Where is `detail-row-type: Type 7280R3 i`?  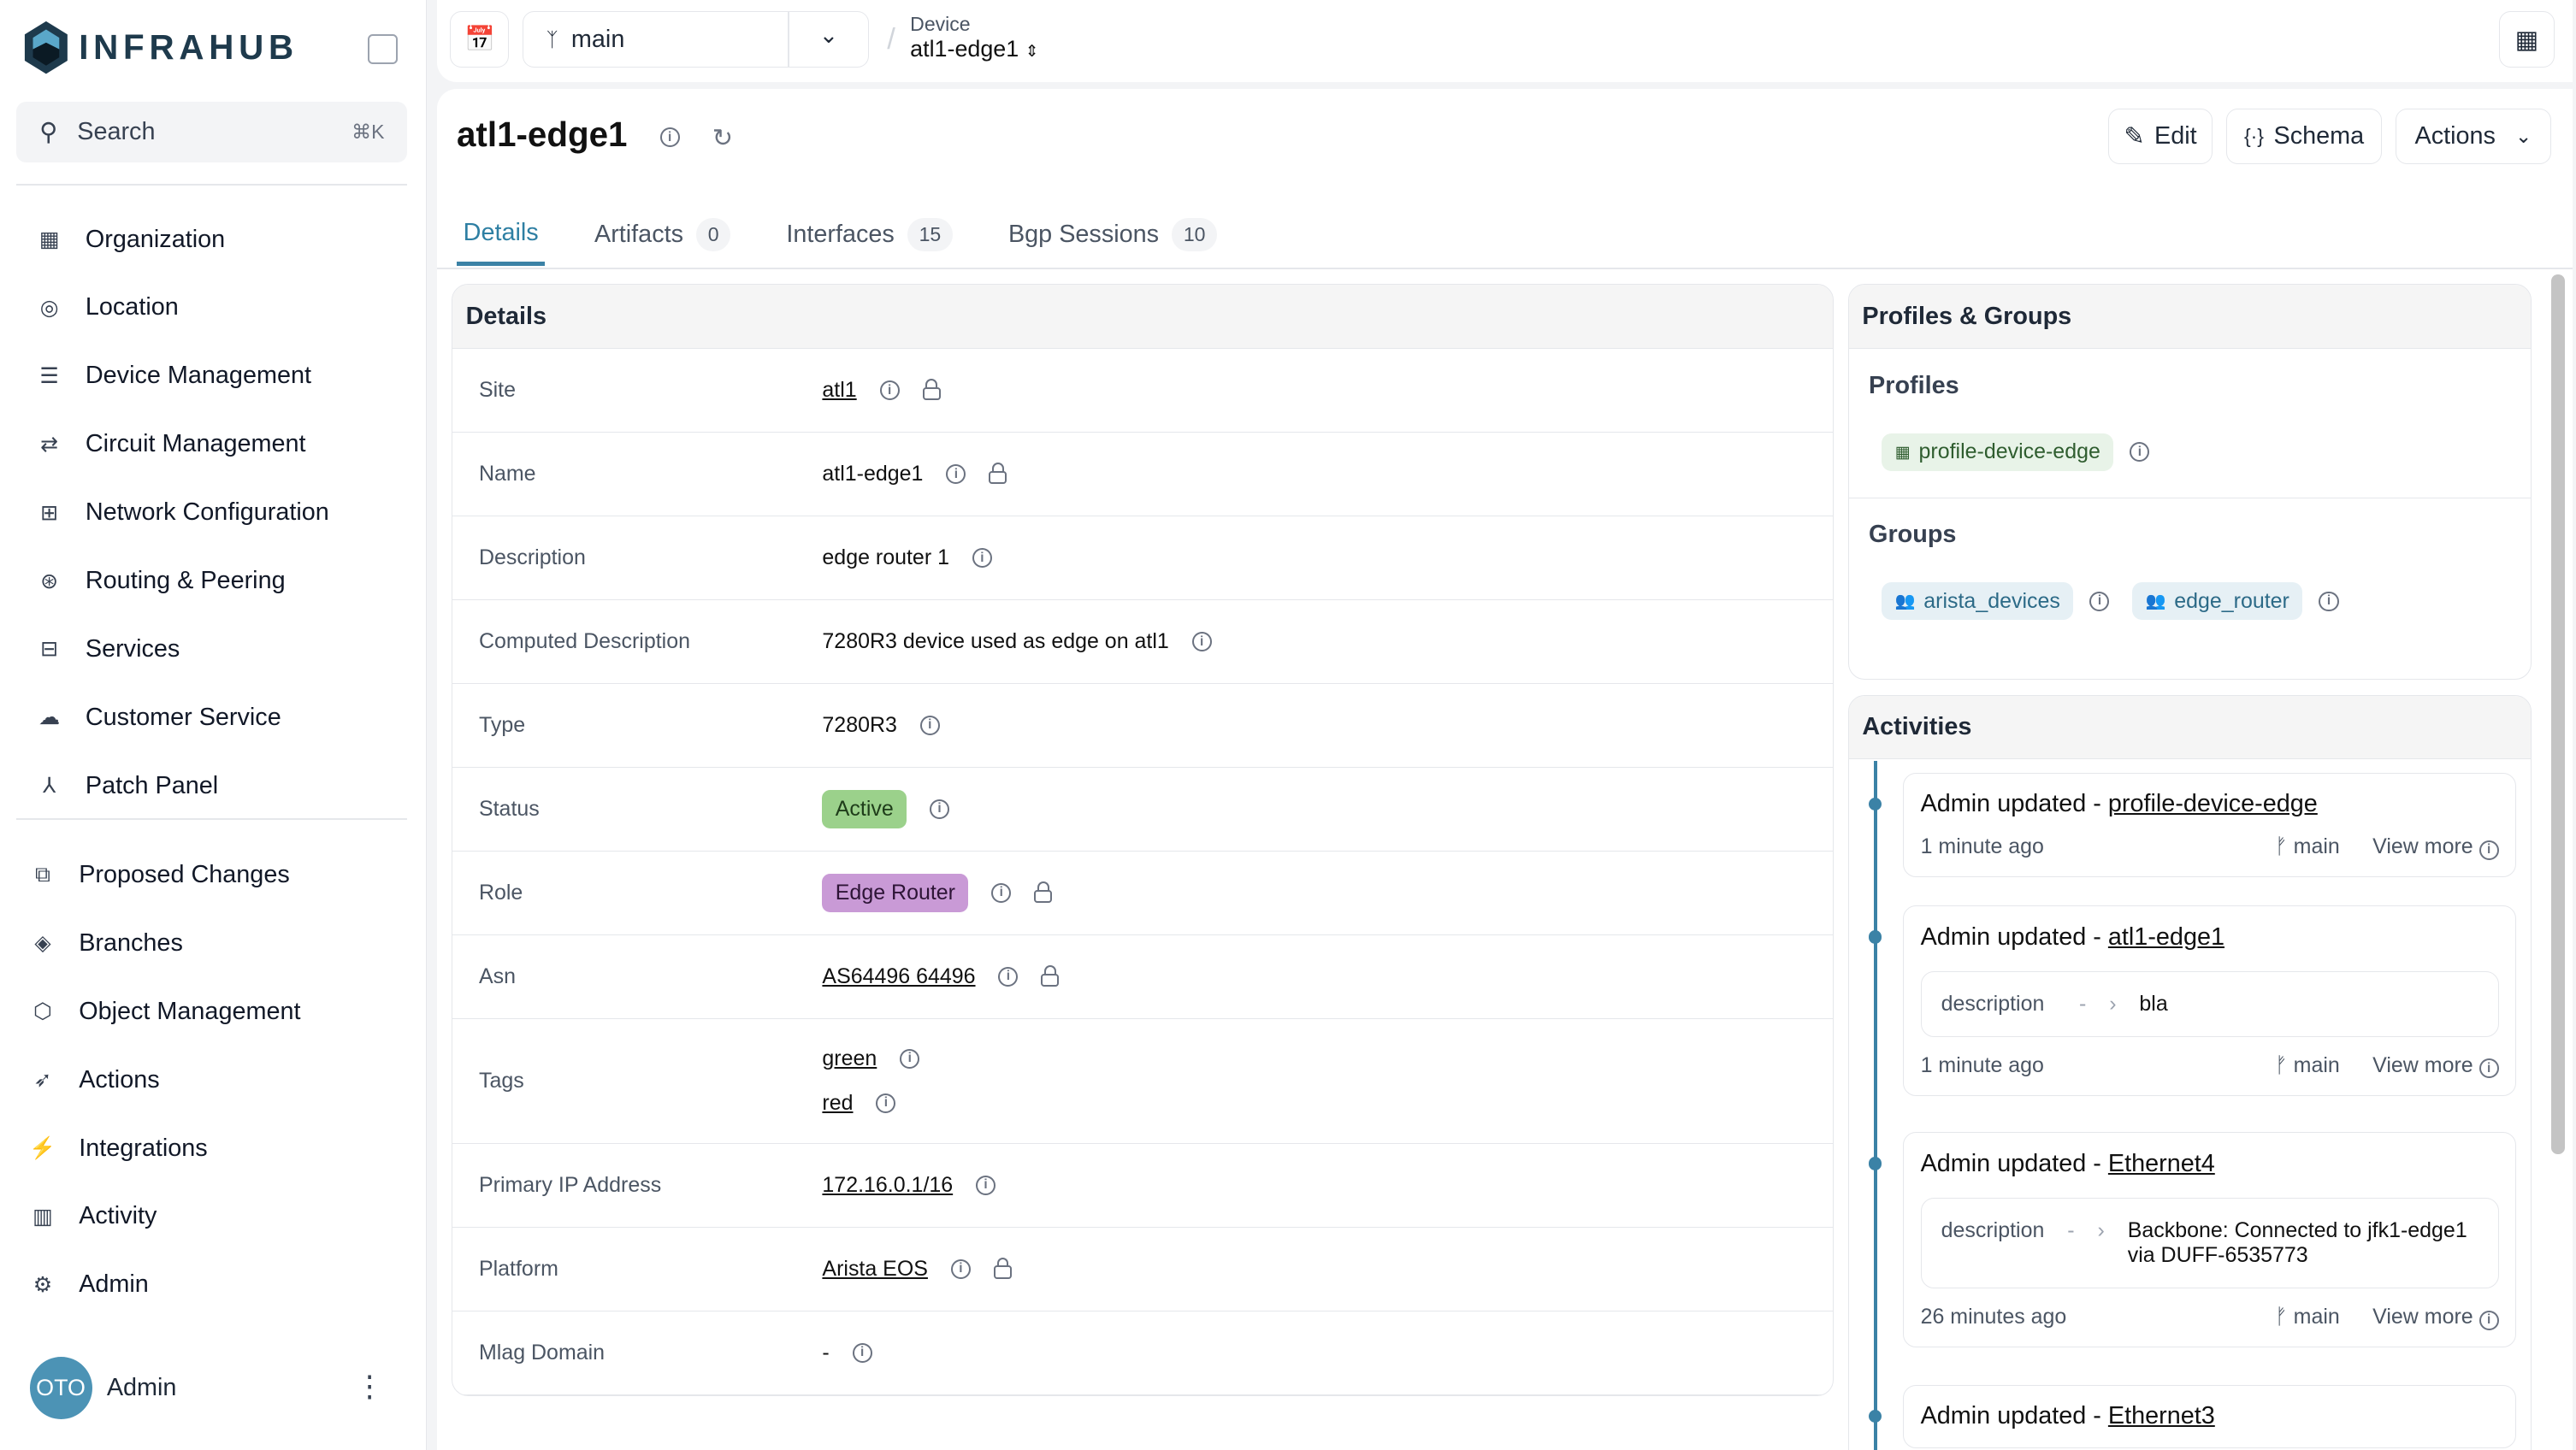 detail-row-type: Type 7280R3 i is located at coordinates (1142, 726).